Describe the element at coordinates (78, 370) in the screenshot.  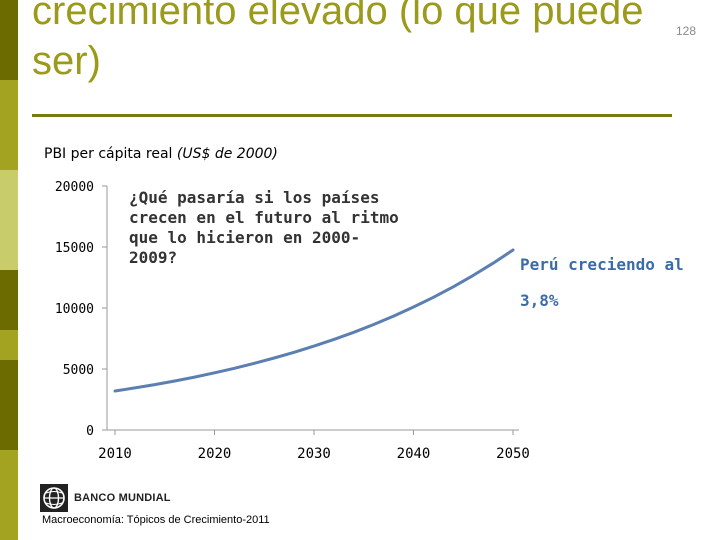
I see `y-tick-label: 5000` at that location.